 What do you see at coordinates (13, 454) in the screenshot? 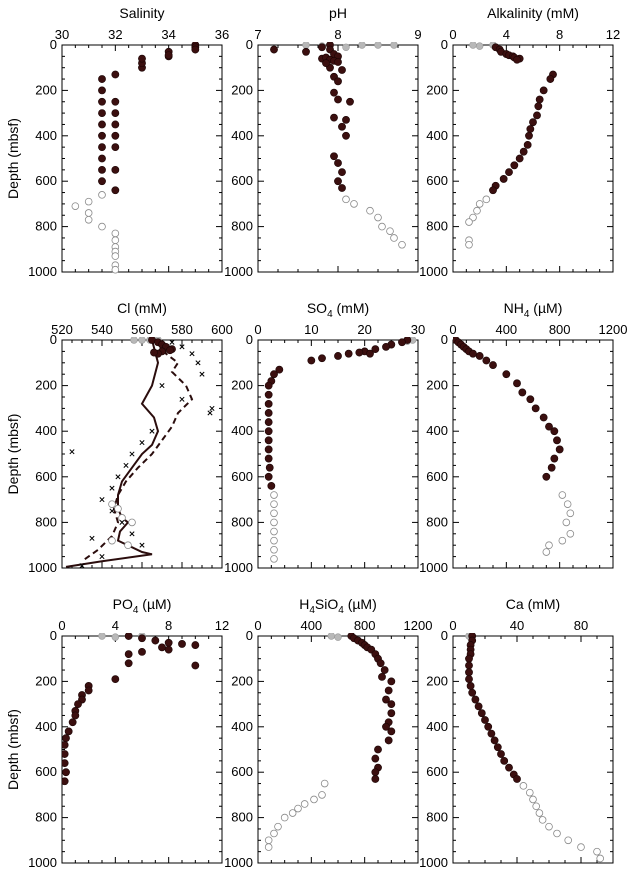
I see `y-axis-label: Depth (mbsf)` at bounding box center [13, 454].